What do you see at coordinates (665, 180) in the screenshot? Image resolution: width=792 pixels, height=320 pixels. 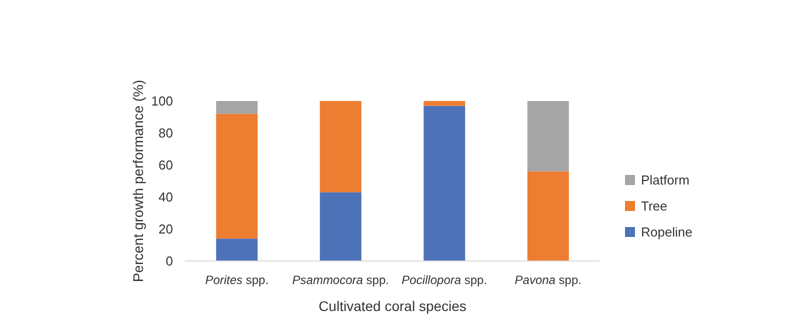 I see `legend-label: Platform` at bounding box center [665, 180].